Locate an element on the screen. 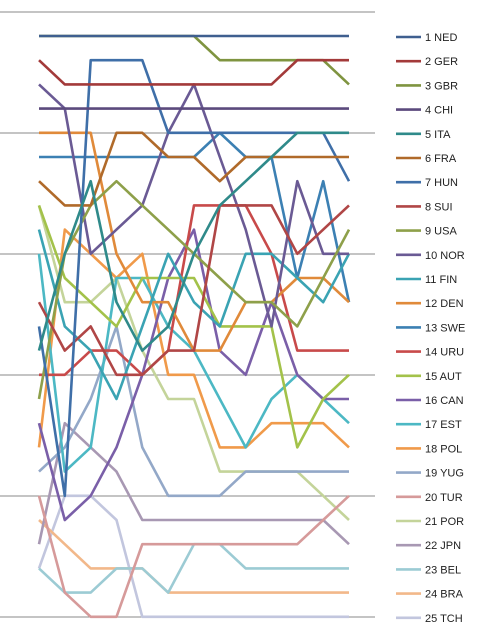 Image resolution: width=481 pixels, height=633 pixels. legend-label-15: 15 AUT is located at coordinates (443, 377).